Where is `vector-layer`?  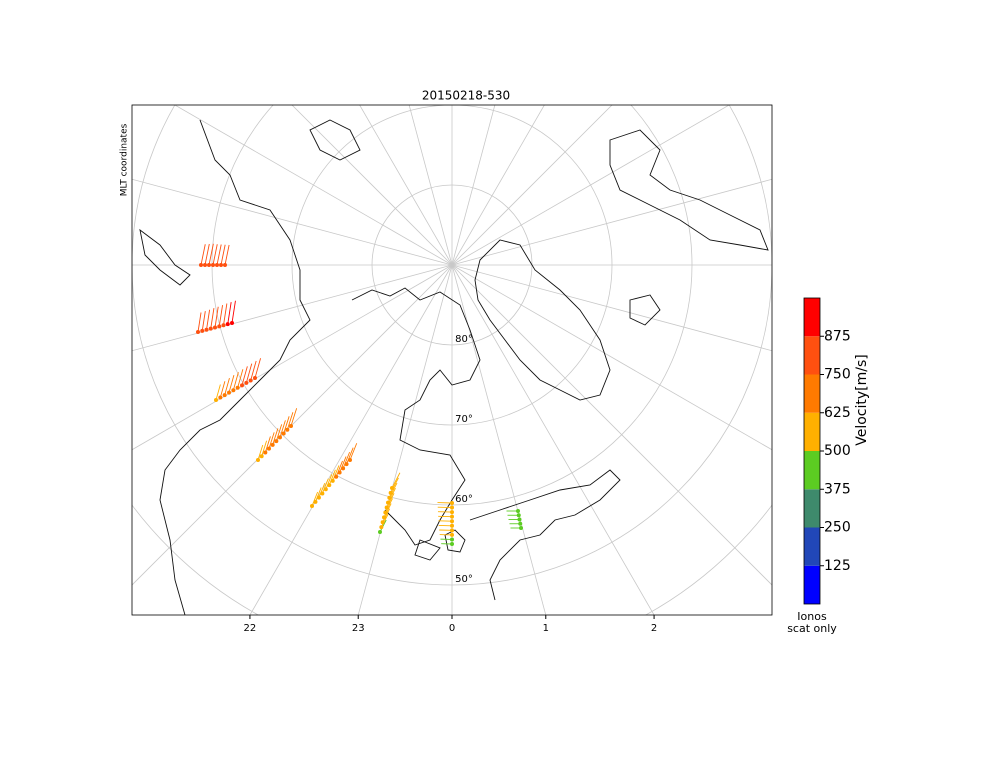
vector-layer is located at coordinates (359, 394).